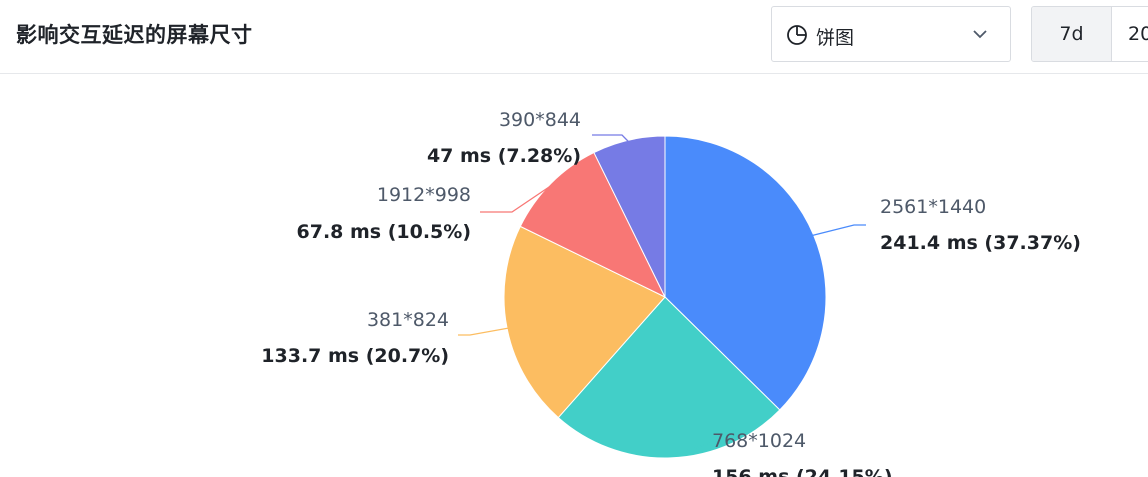  Describe the element at coordinates (384, 232) in the screenshot. I see `slice-label-value-3: 67.8 ms (10.5%)` at that location.